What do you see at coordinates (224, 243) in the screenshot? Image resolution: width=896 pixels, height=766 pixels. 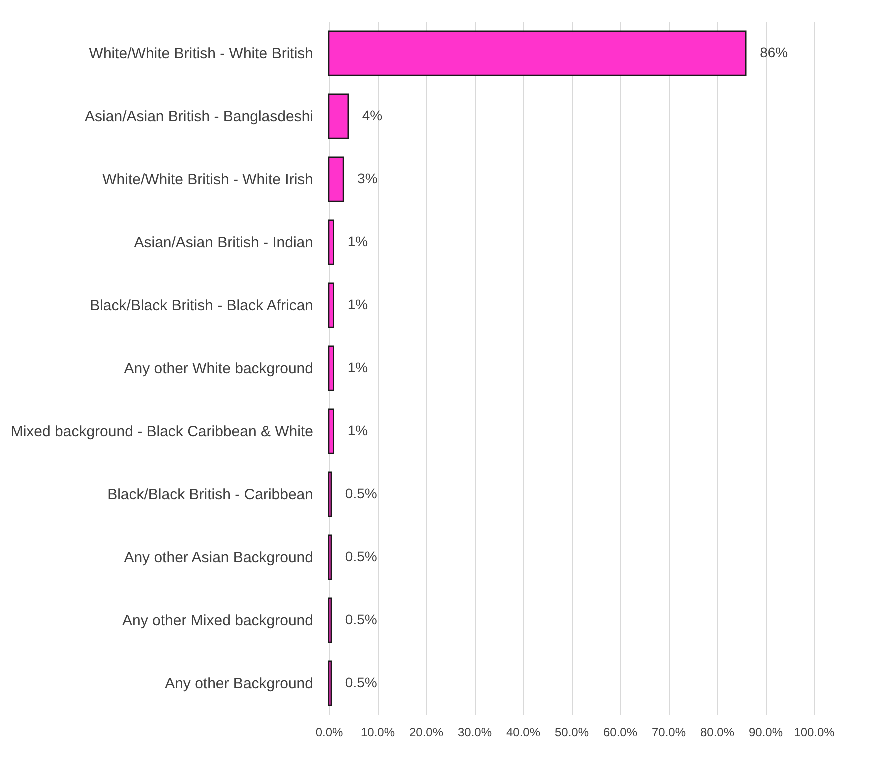 I see `y-tick-label: Asian/Asian British - Indian` at bounding box center [224, 243].